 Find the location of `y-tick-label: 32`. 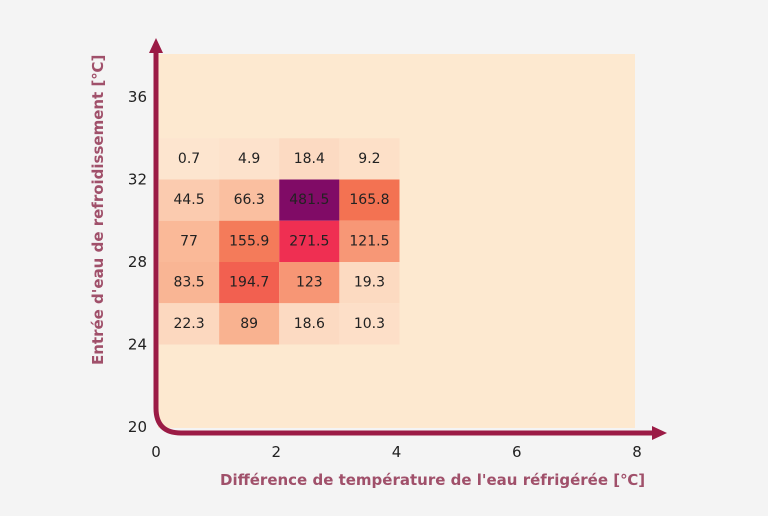

y-tick-label: 32 is located at coordinates (137, 180).